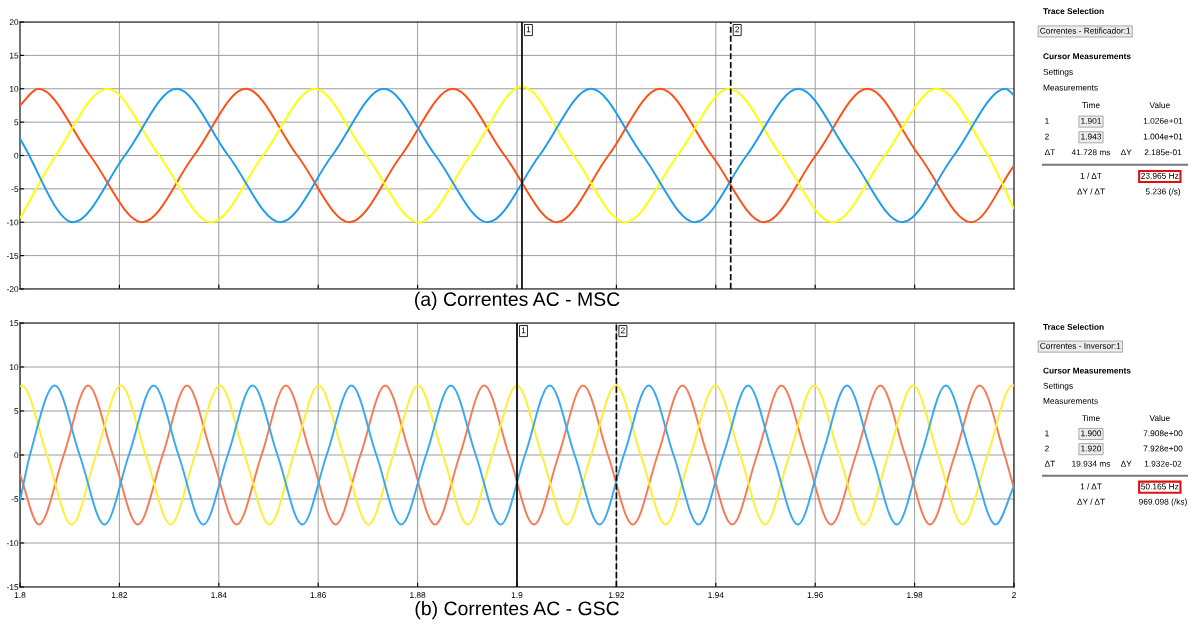 The width and height of the screenshot is (1196, 639). Describe the element at coordinates (1163, 136) in the screenshot. I see `text: 1.004e+01` at that location.